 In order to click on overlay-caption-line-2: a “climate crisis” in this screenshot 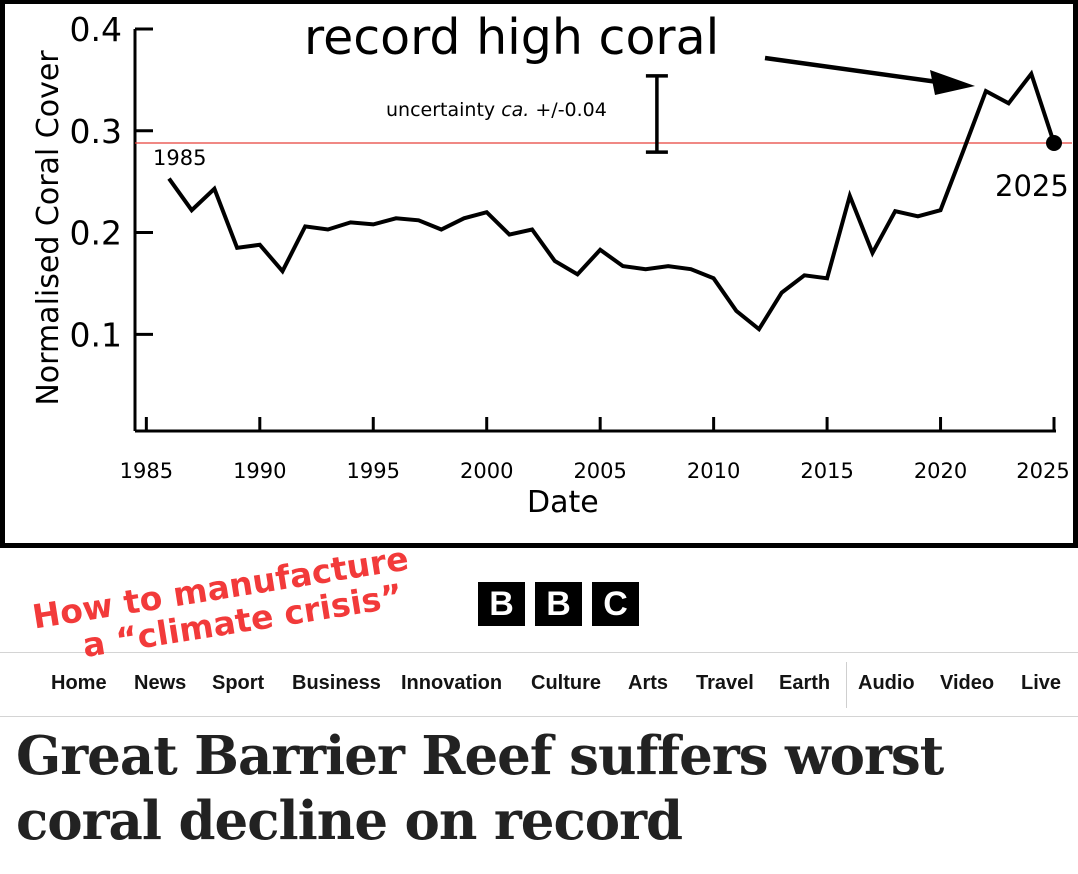, I will do `click(242, 620)`.